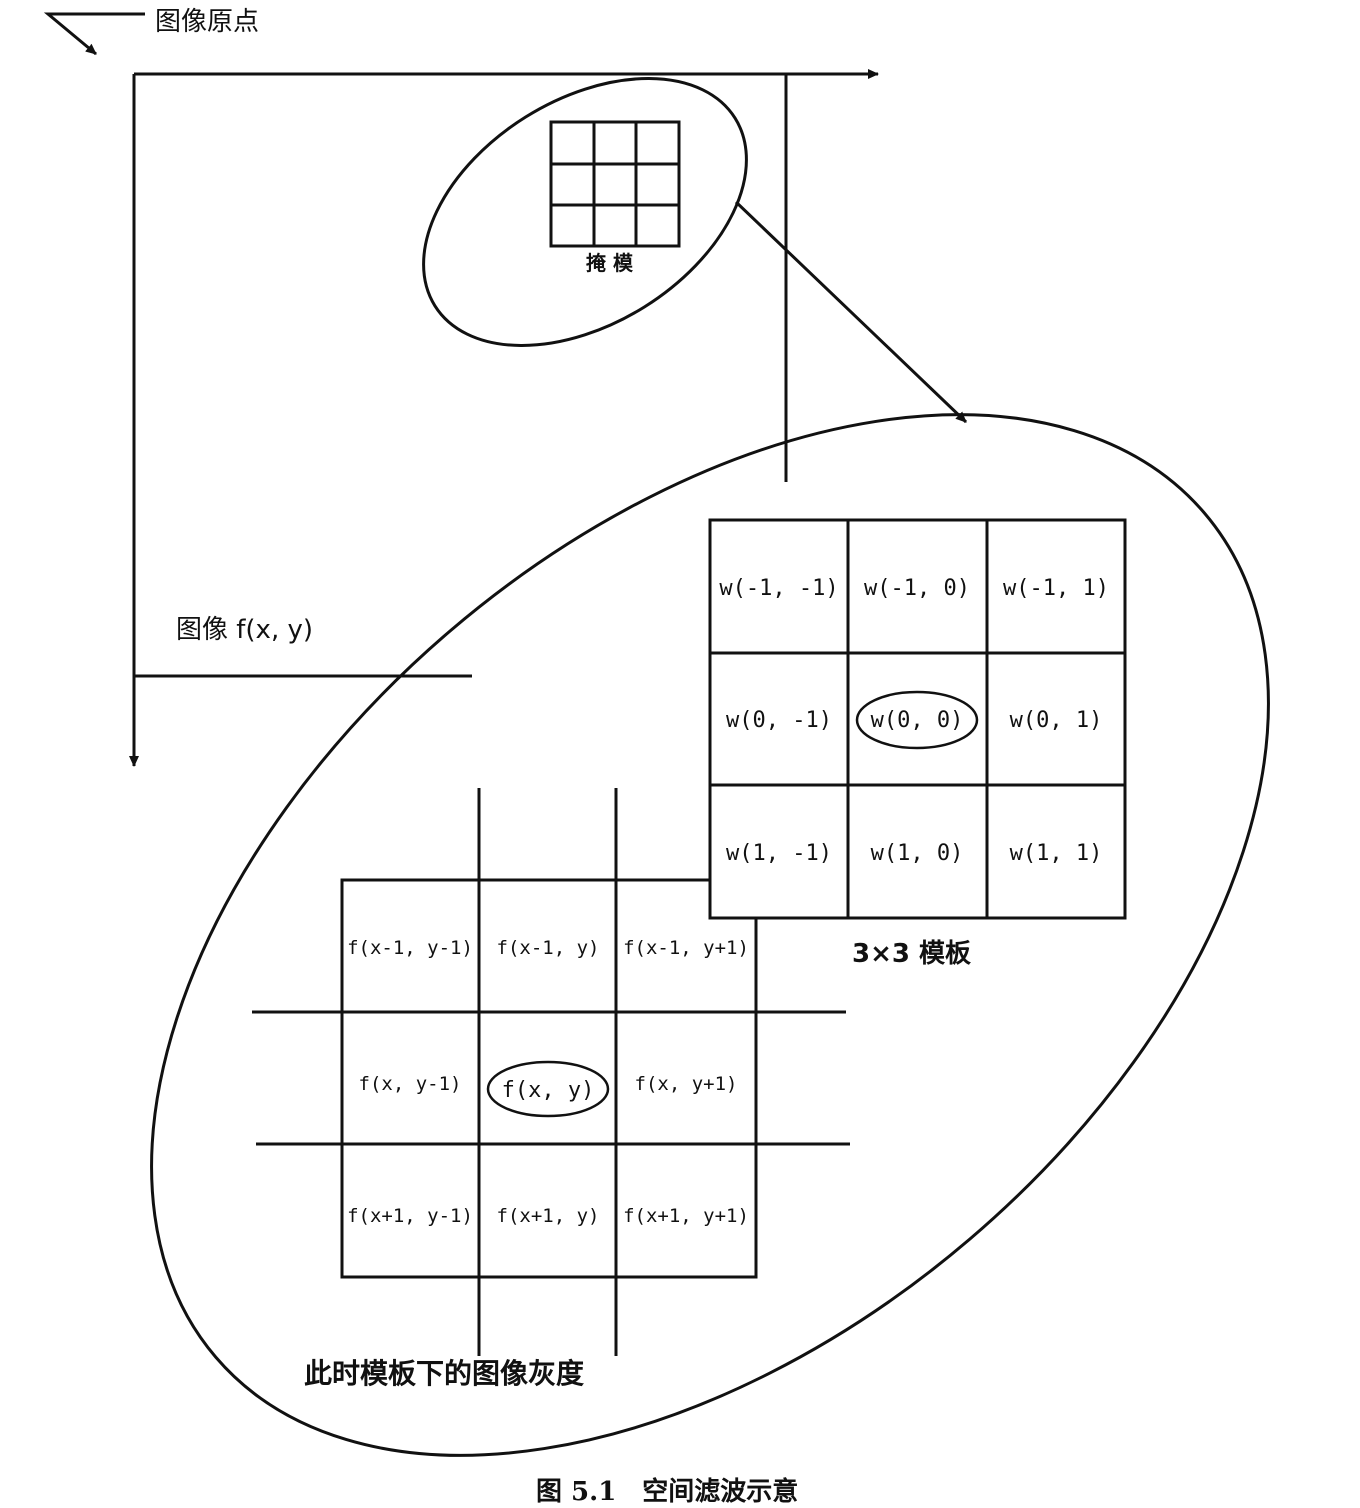 The width and height of the screenshot is (1360, 1508). What do you see at coordinates (1056, 853) in the screenshot?
I see `template-cell: w(1, 1)` at bounding box center [1056, 853].